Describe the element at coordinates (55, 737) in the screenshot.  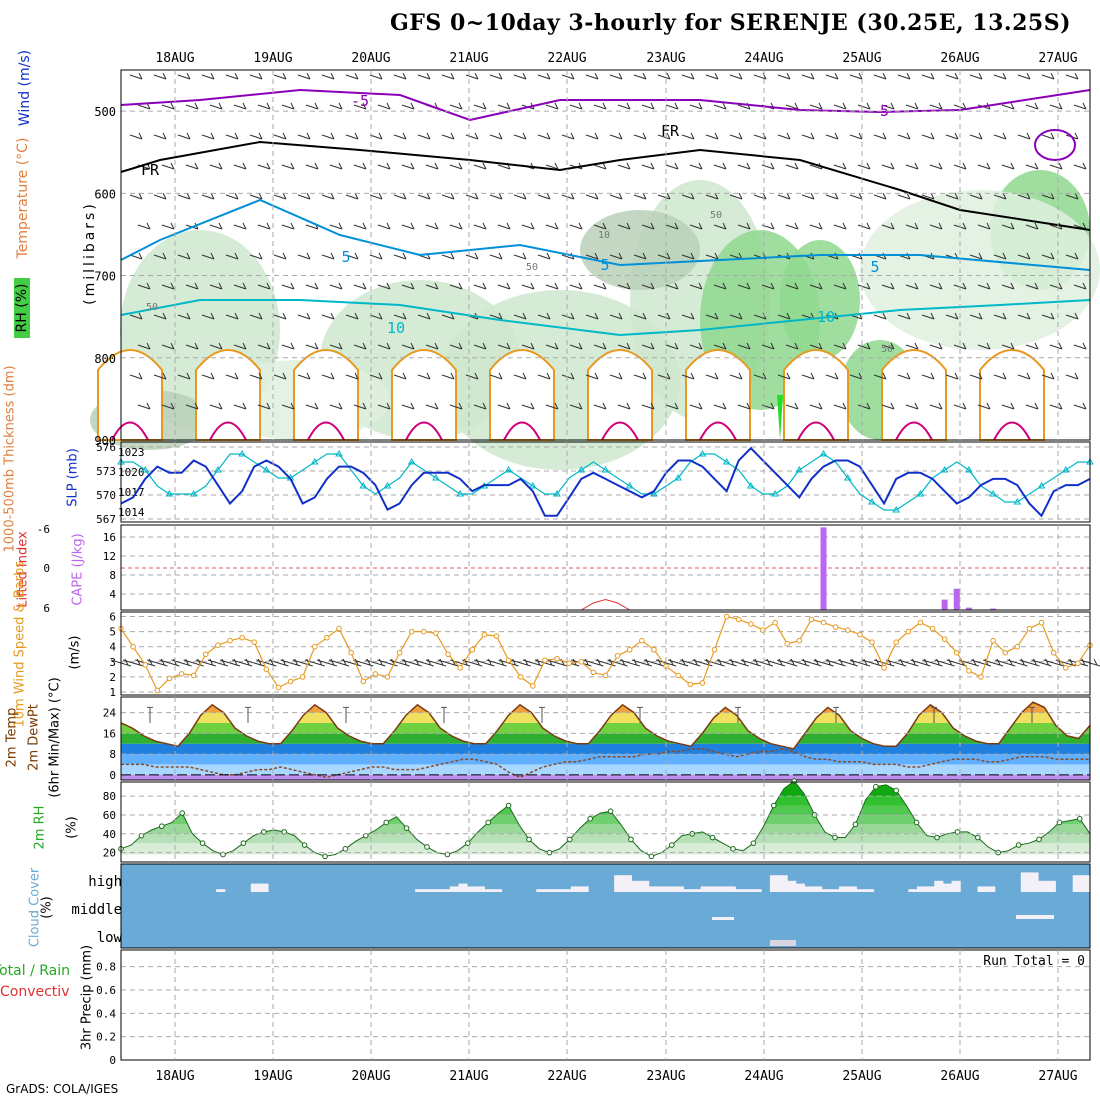
I see `temp-label-units: (6hr Min/Max) (°C)` at that location.